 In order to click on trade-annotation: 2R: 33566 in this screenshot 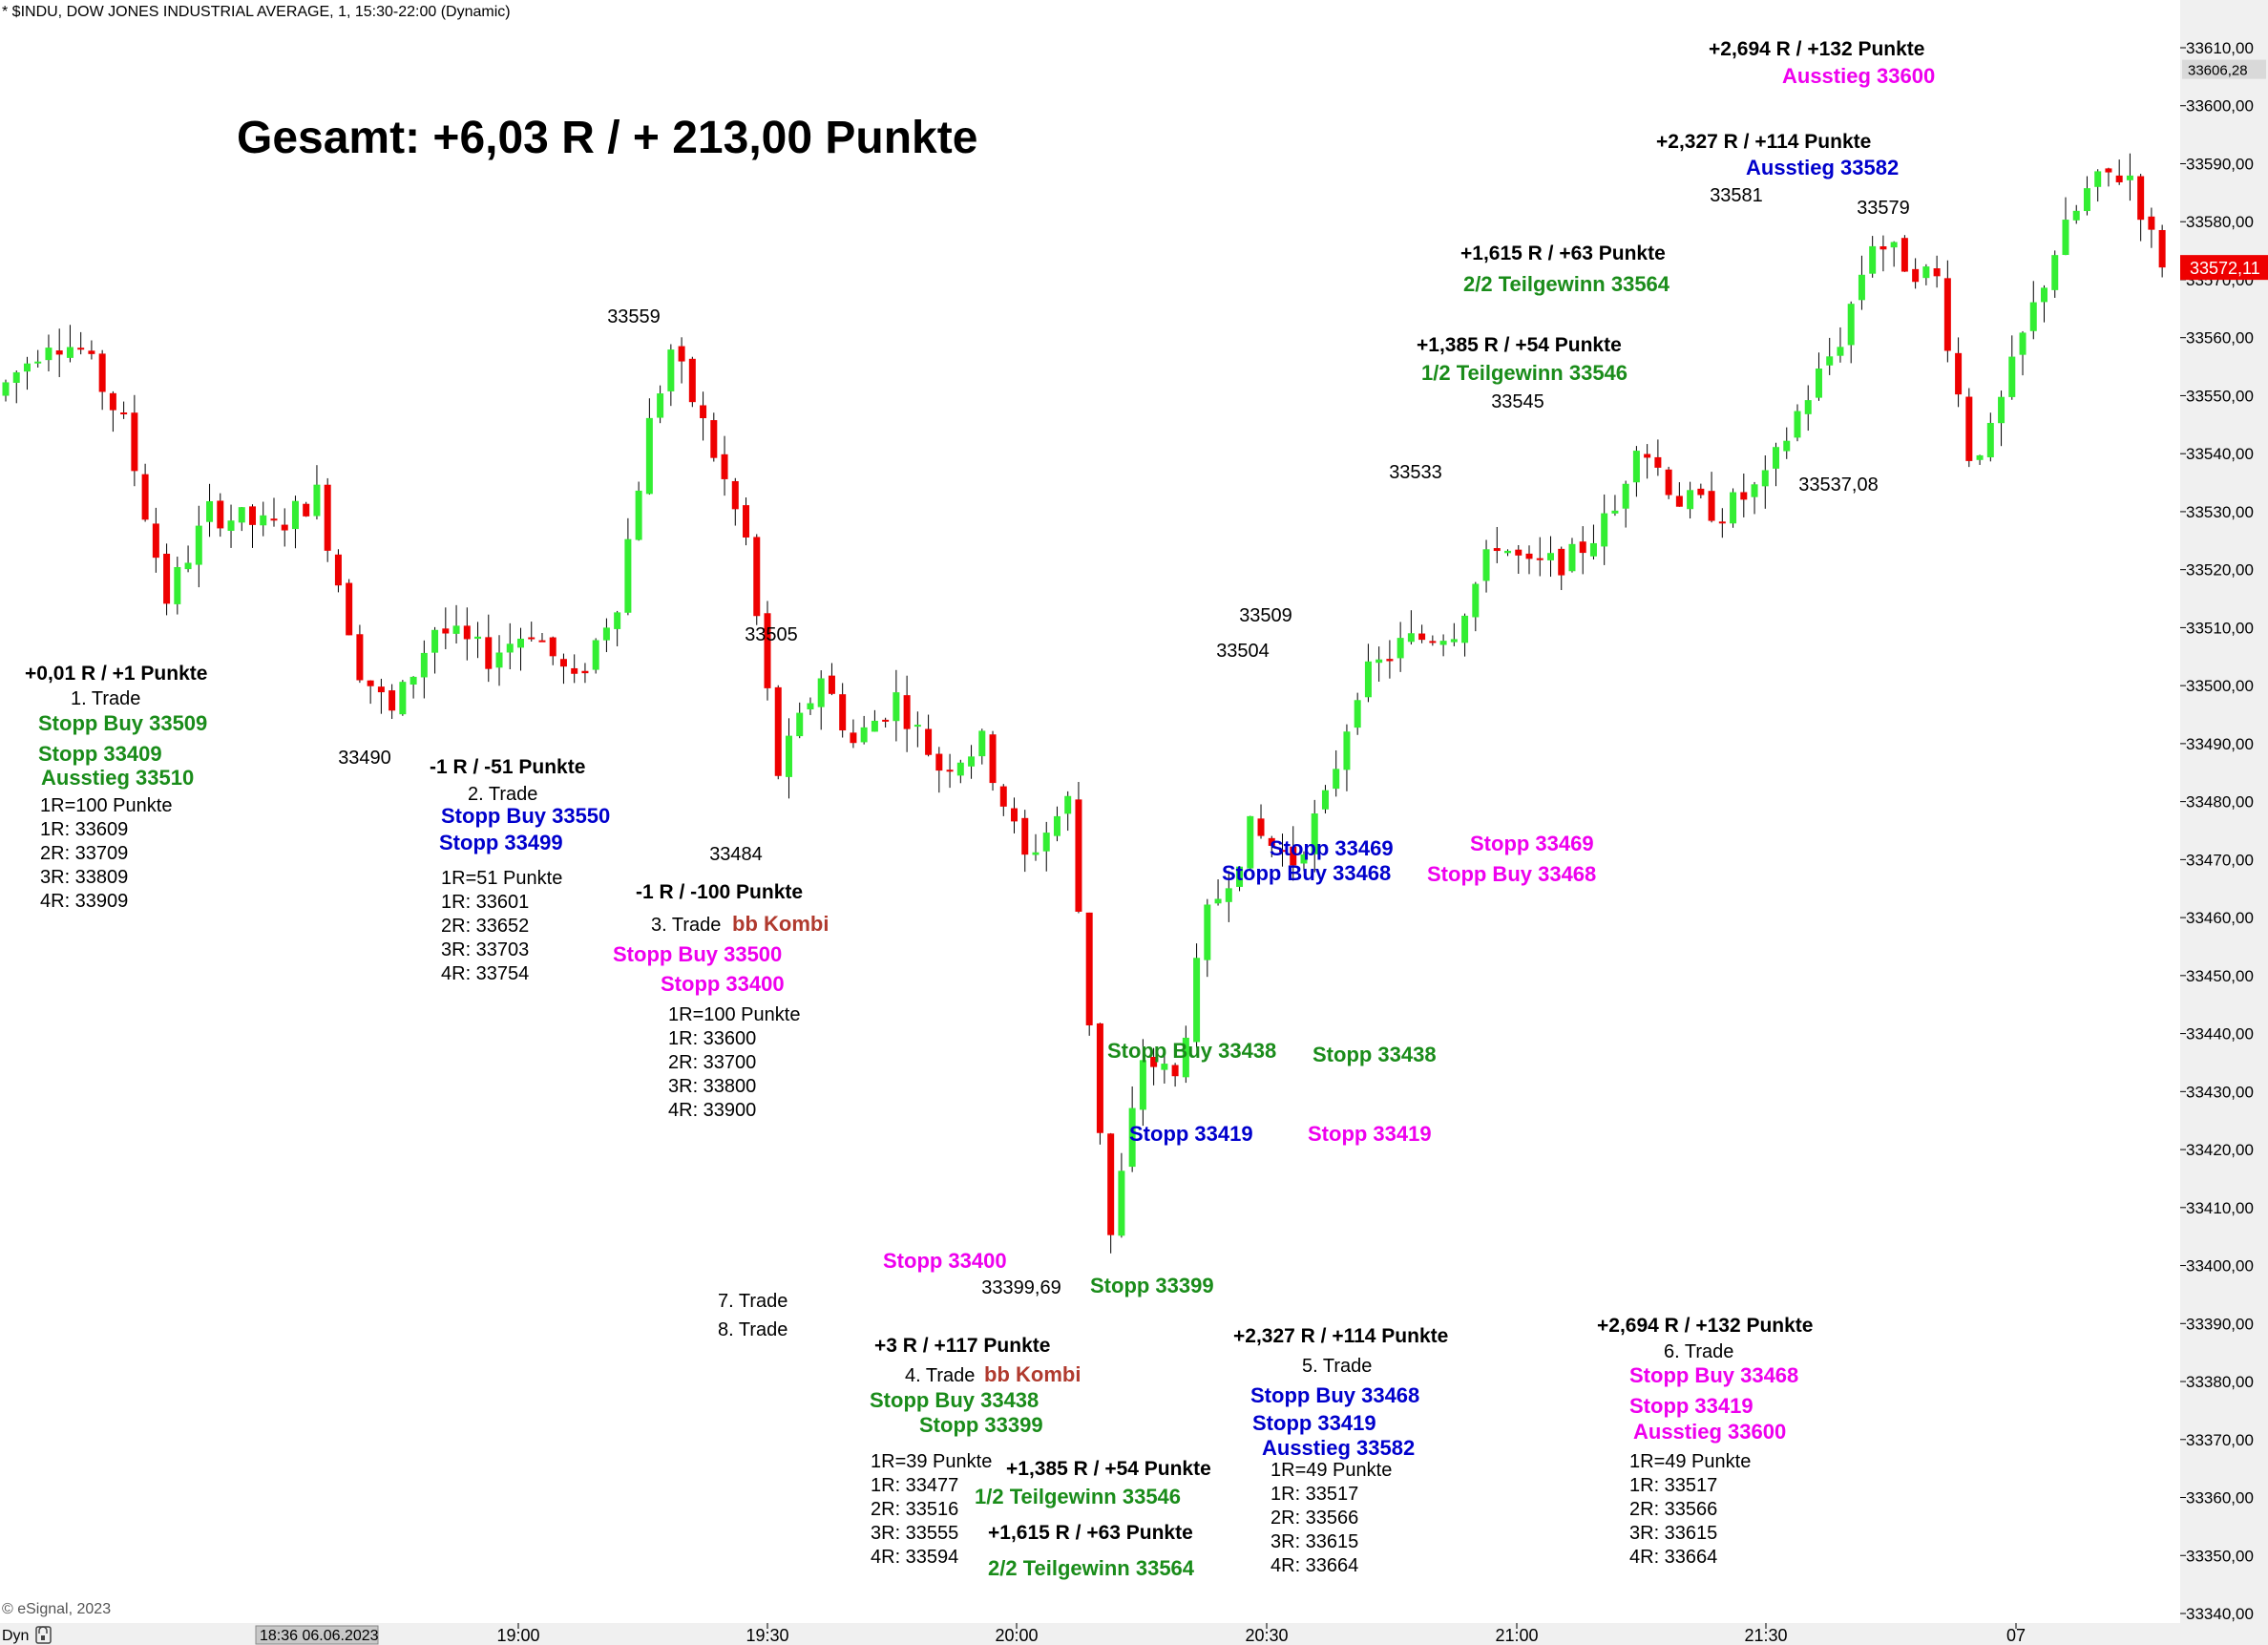, I will do `click(1314, 1518)`.